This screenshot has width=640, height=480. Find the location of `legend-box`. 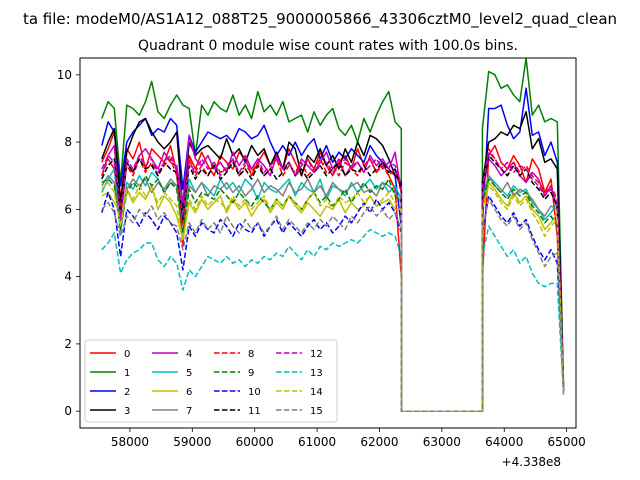

legend-box is located at coordinates (211, 381).